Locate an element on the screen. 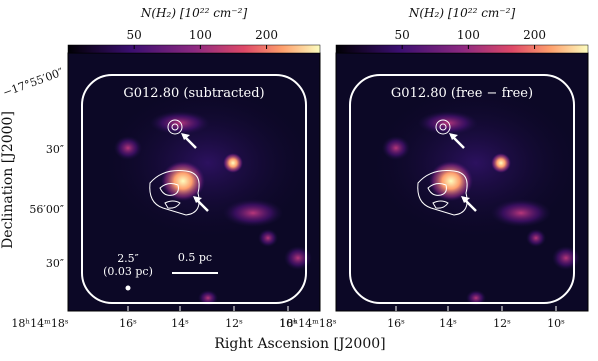 This screenshot has height=361, width=598. scalebar-label: 0.5 pc is located at coordinates (195, 257).